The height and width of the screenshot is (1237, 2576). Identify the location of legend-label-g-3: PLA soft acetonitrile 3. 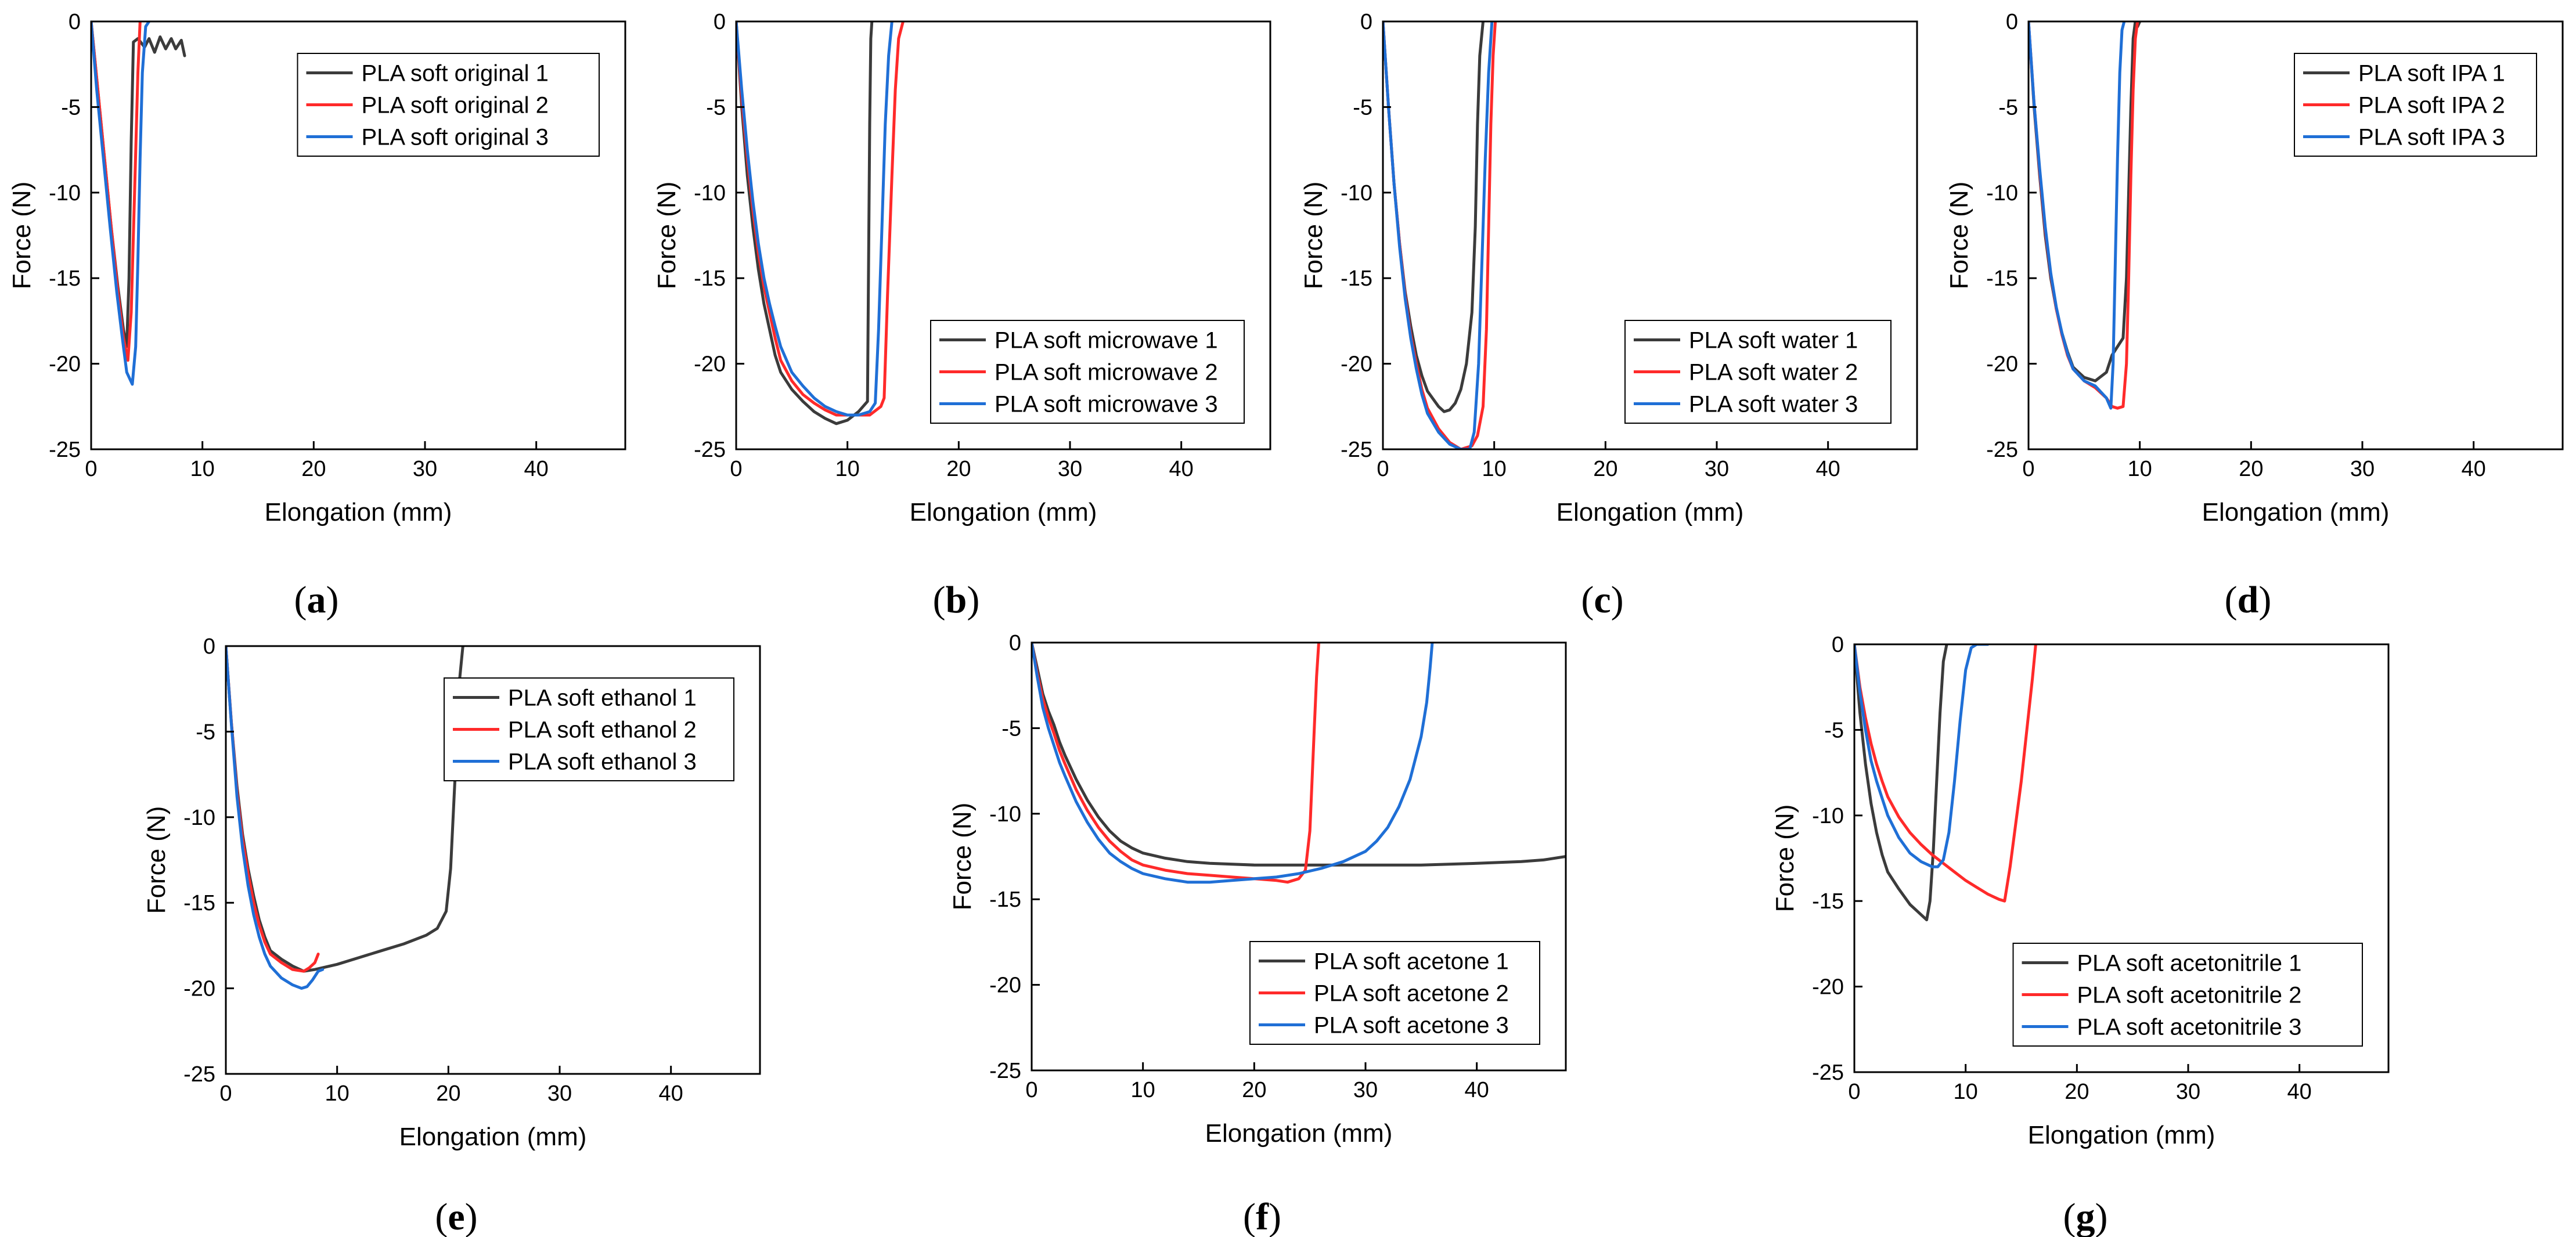
(2189, 1027).